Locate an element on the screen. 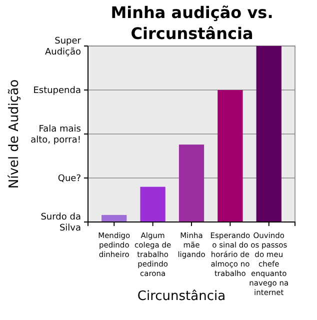 Image resolution: width=317 pixels, height=320 pixels. text: Fala mais alto, porra! is located at coordinates (56, 135).